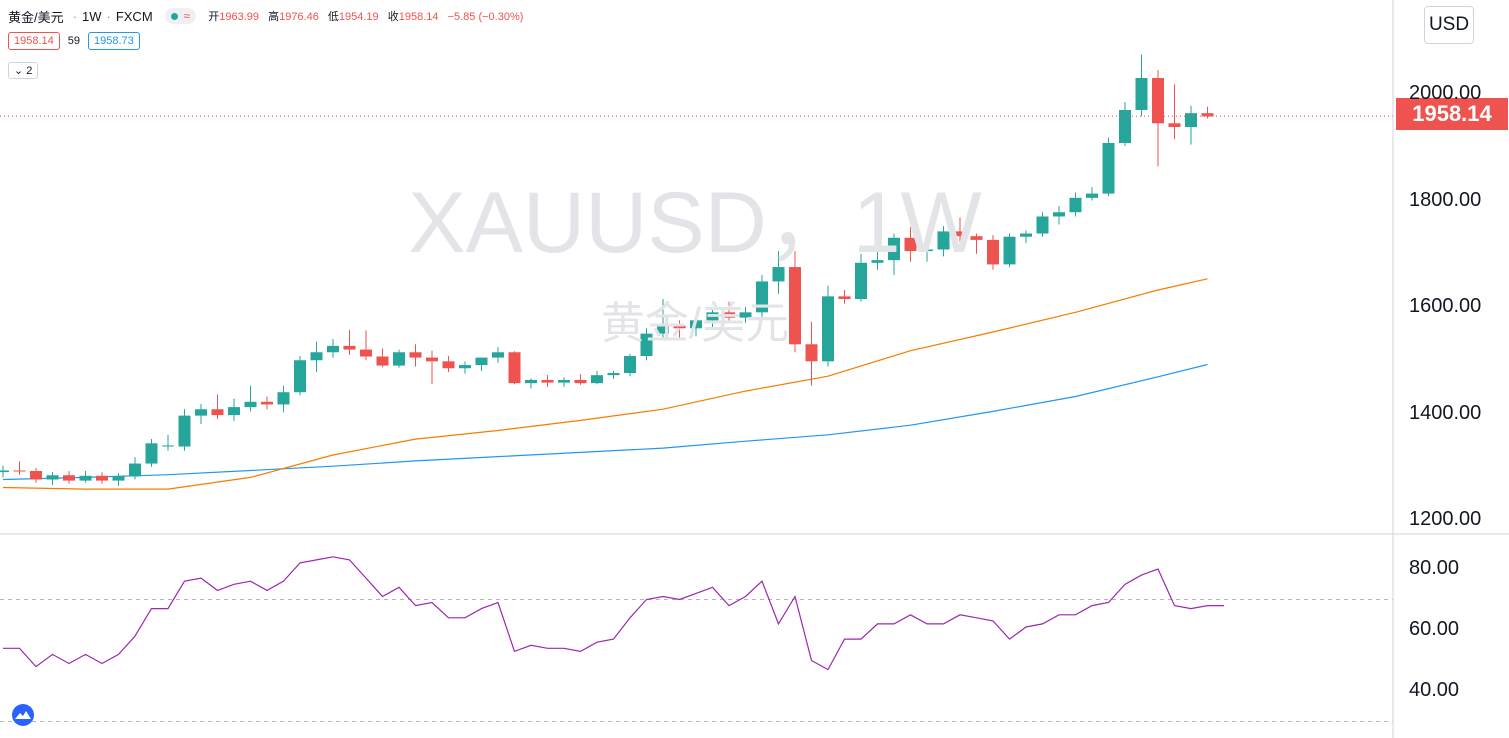 This screenshot has height=738, width=1509. What do you see at coordinates (23, 715) in the screenshot?
I see `tradingview-logo-icon` at bounding box center [23, 715].